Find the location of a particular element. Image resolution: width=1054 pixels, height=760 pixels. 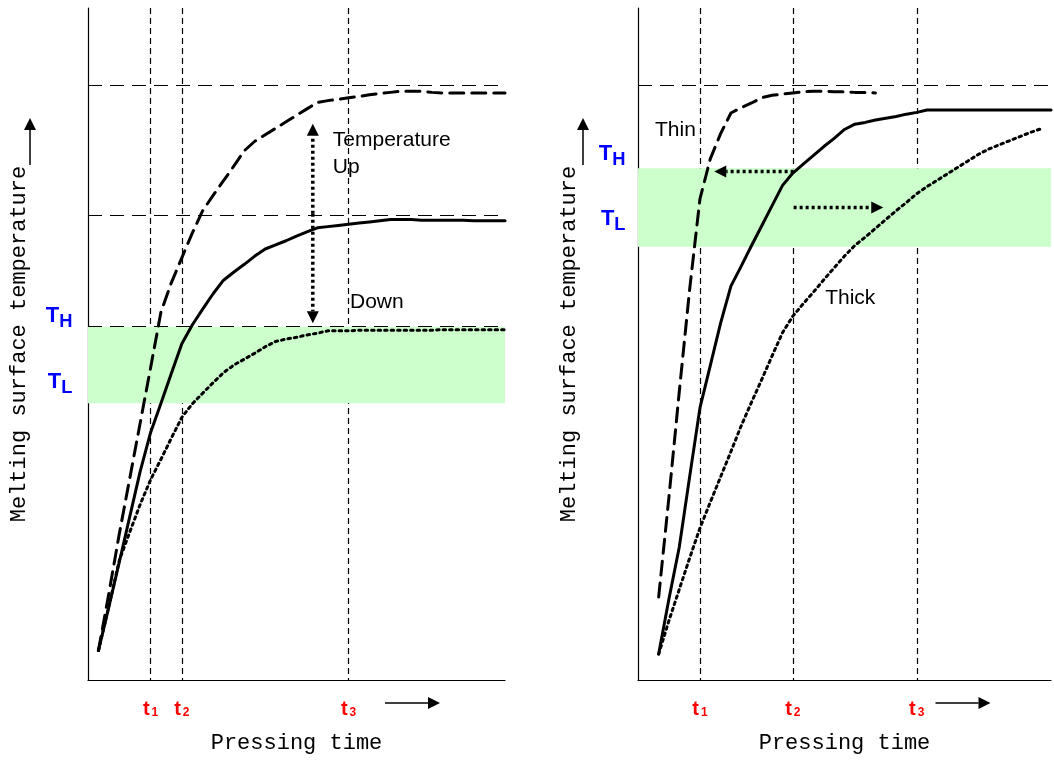

annotation: Thin is located at coordinates (676, 128).